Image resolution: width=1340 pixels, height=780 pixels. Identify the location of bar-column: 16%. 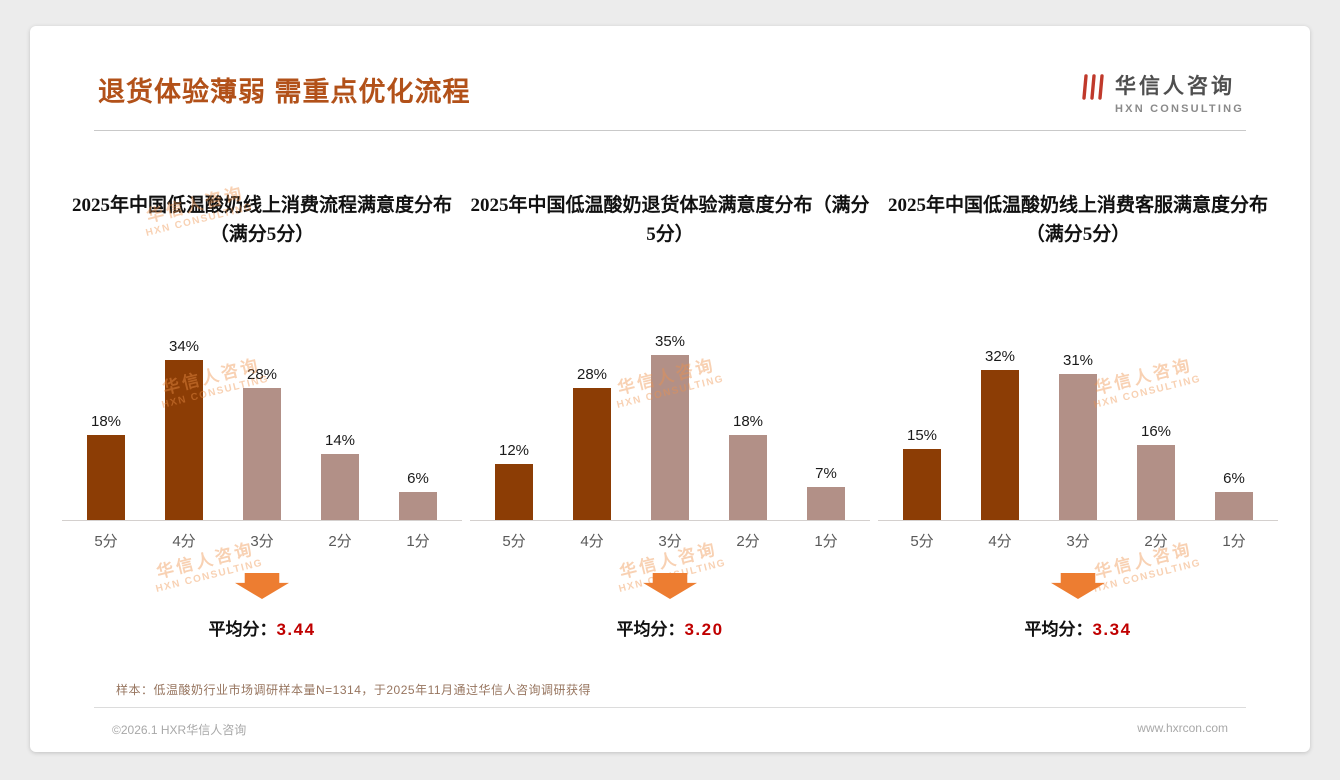
(1156, 471).